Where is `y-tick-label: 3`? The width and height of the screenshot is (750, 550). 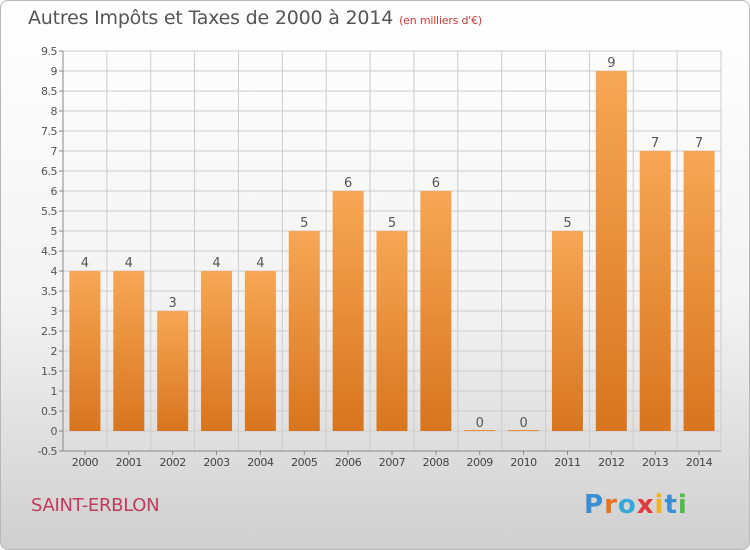
y-tick-label: 3 is located at coordinates (54, 311).